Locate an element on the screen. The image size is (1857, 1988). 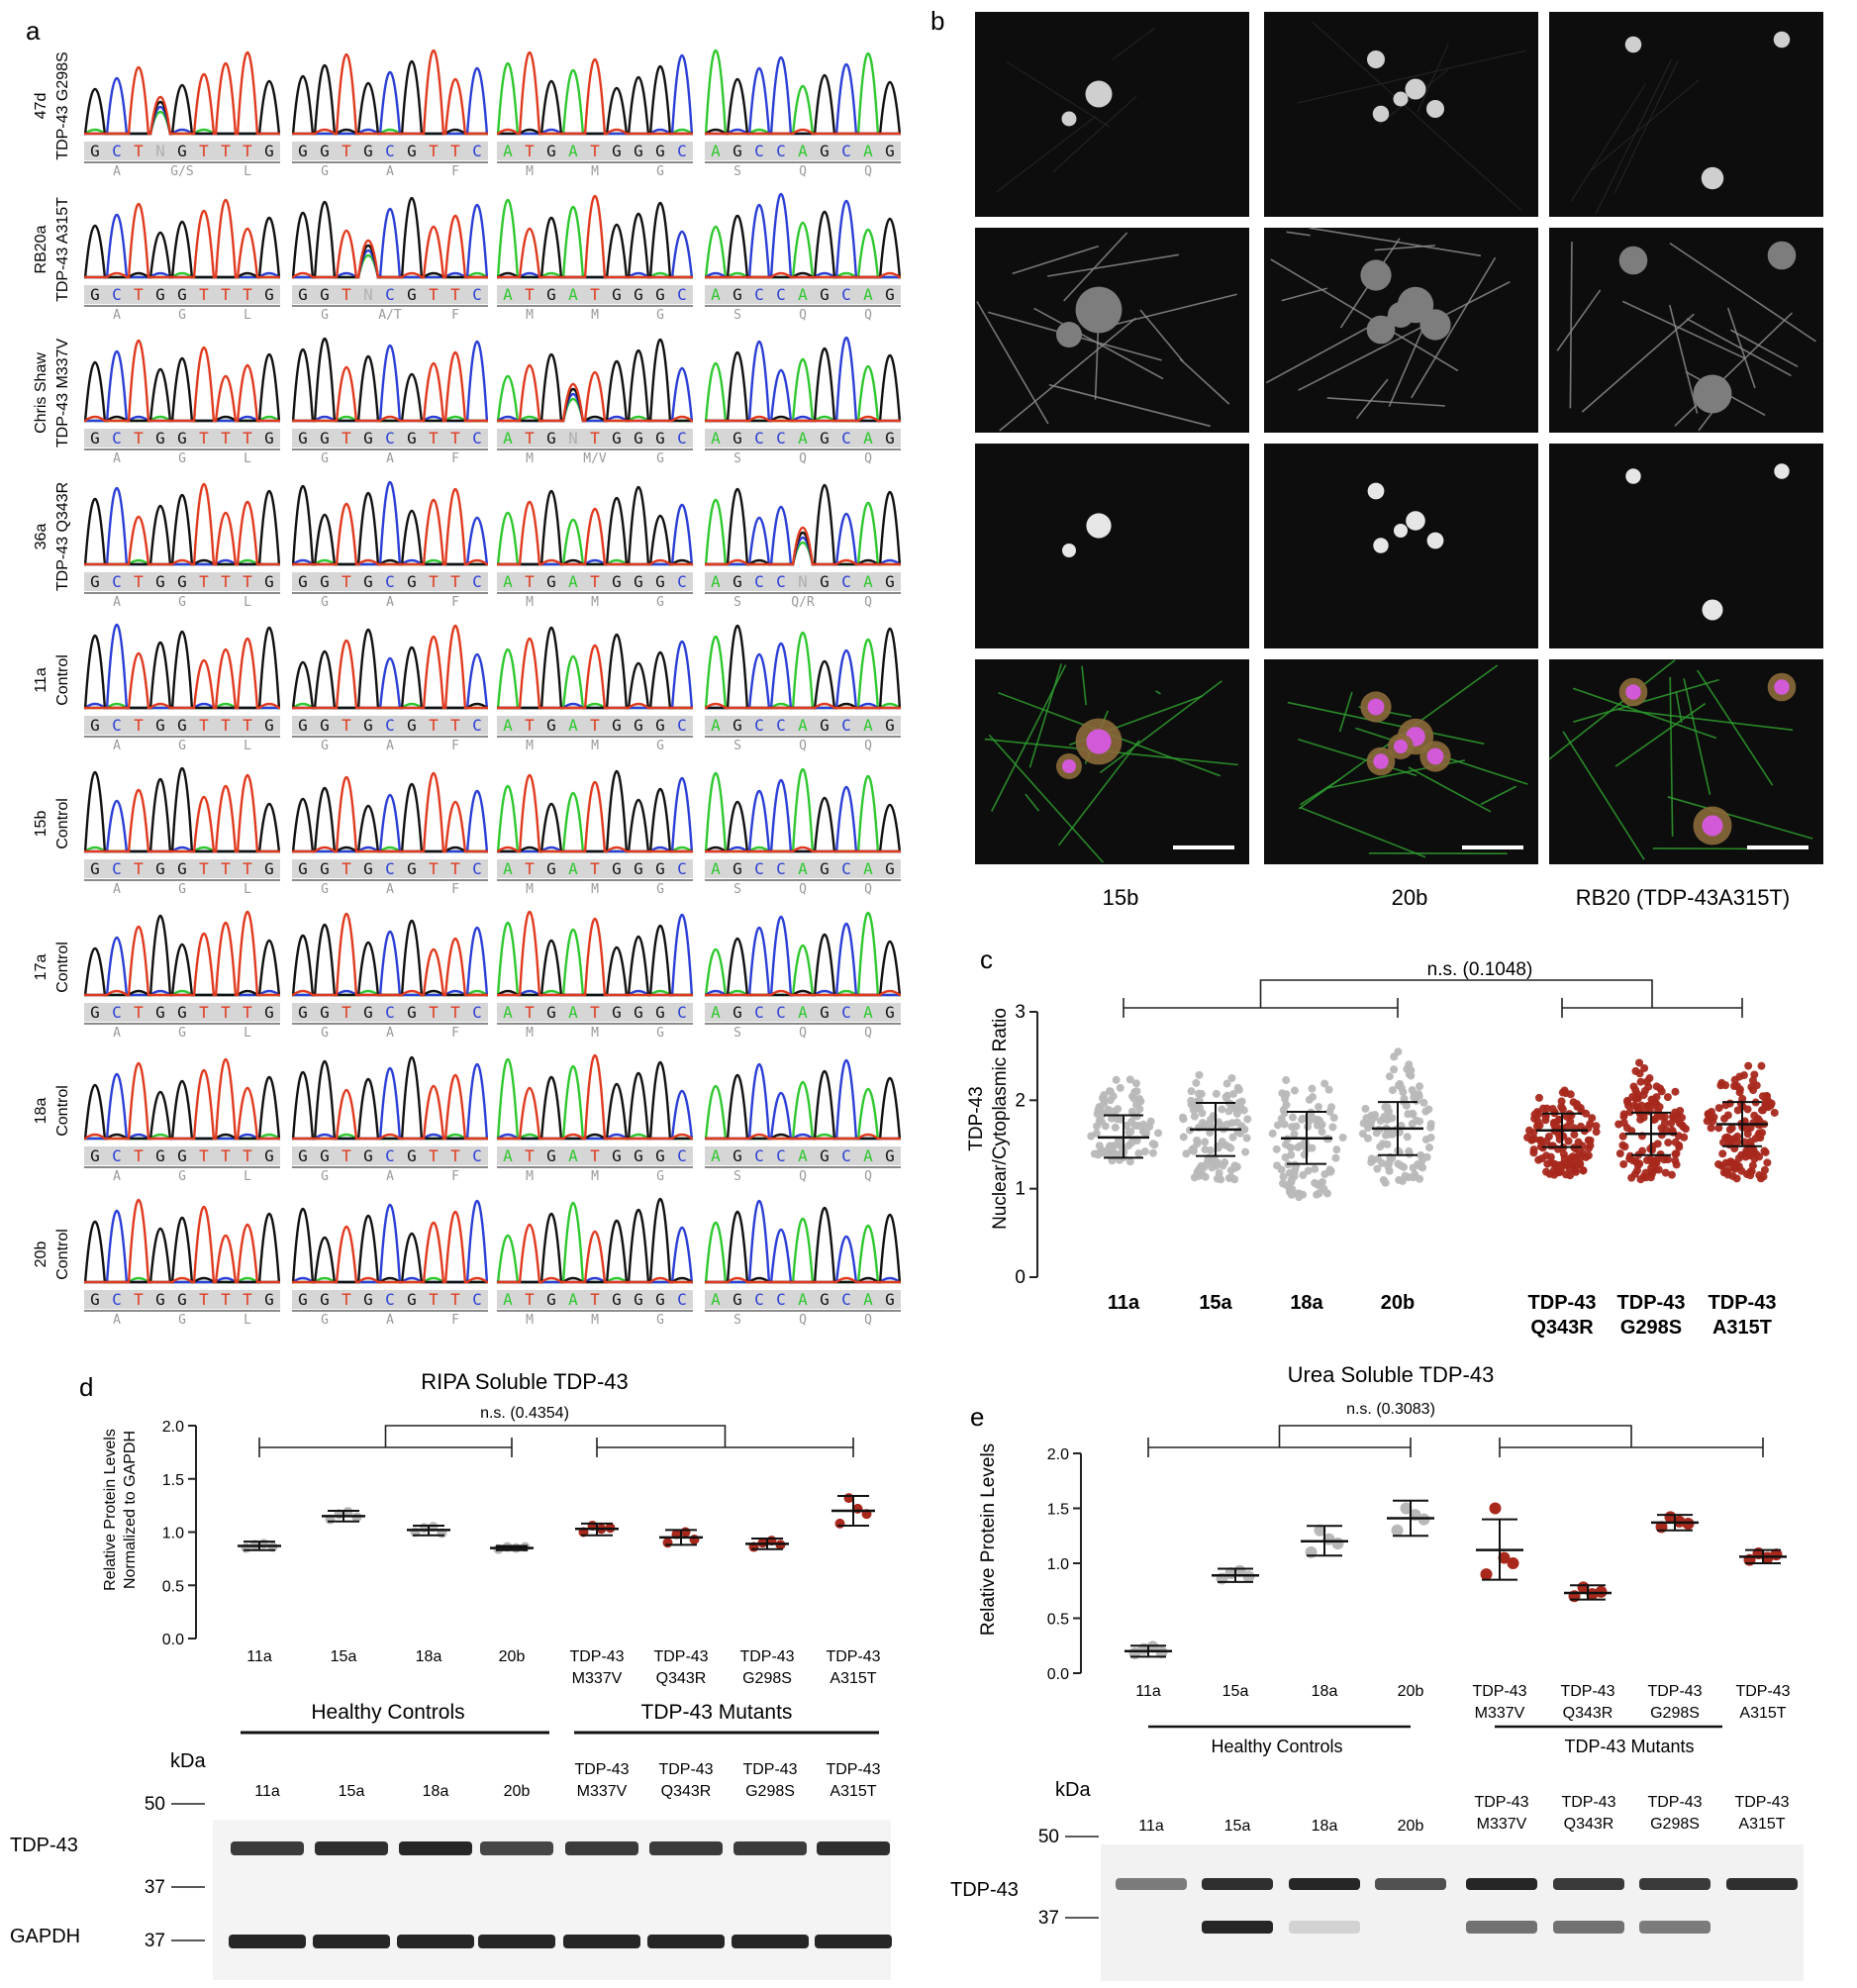
x-tick-label: 20b is located at coordinates (1398, 1303).